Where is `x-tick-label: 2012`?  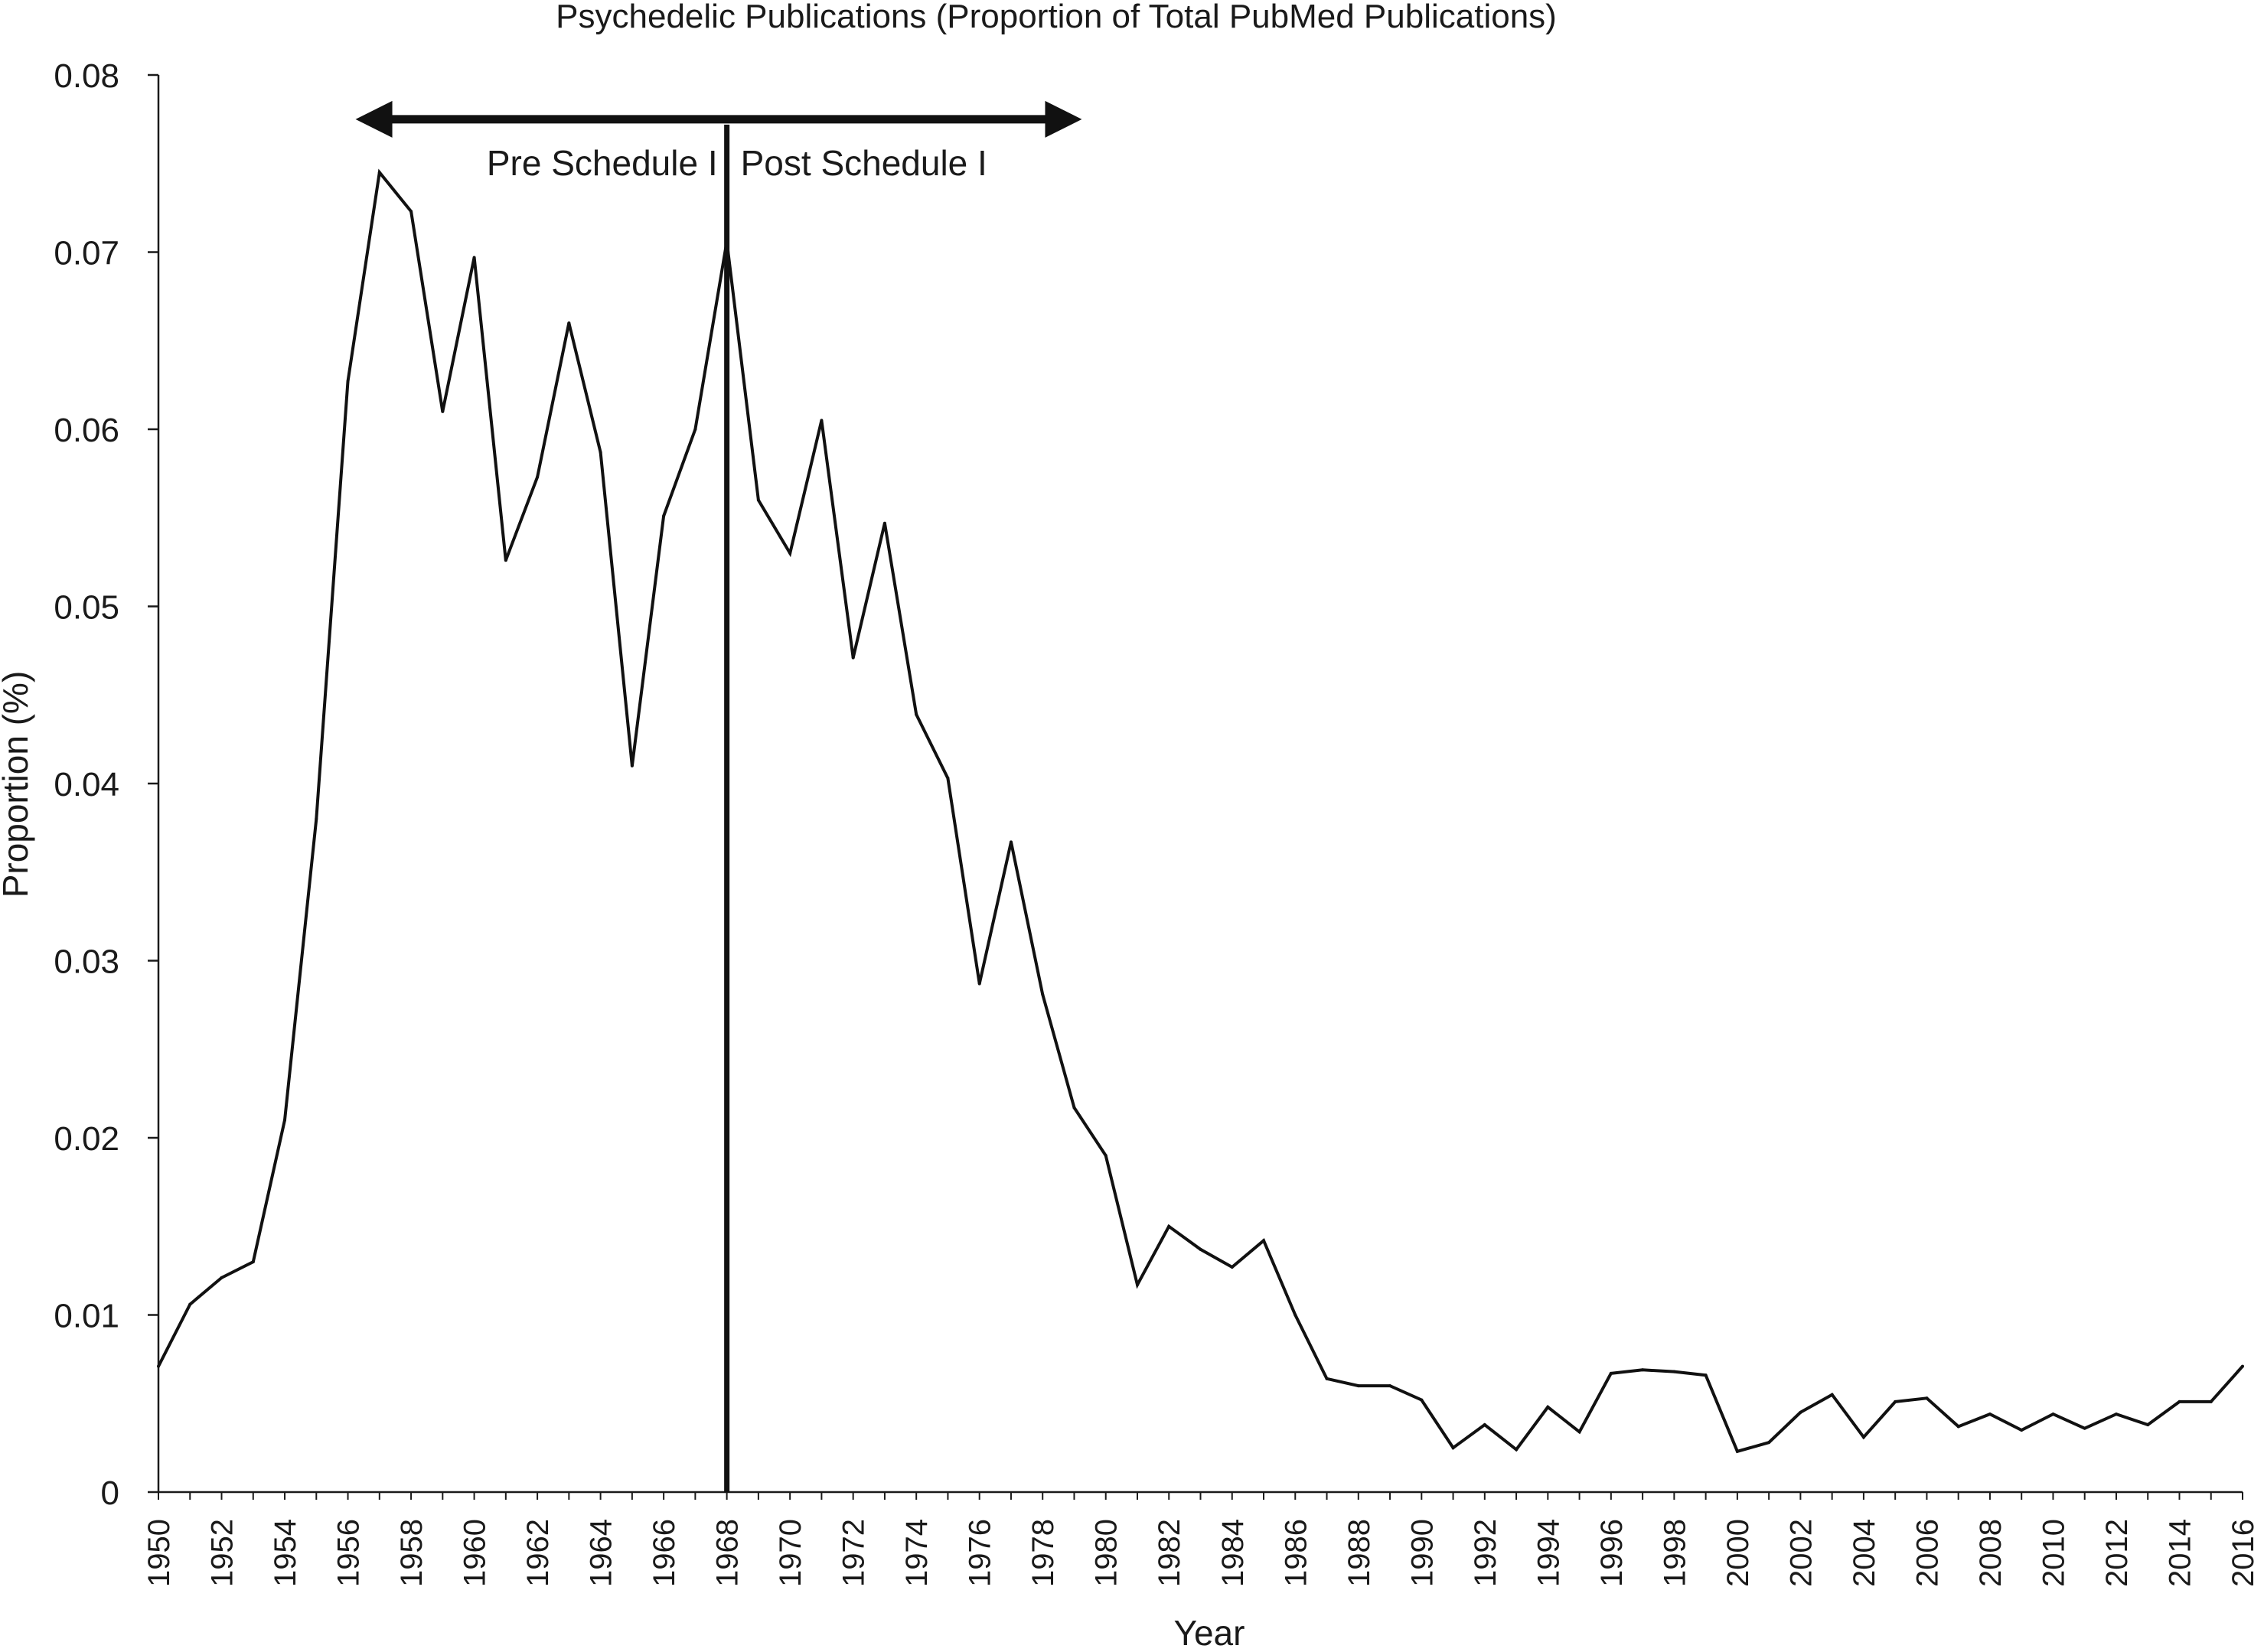
x-tick-label: 2012 is located at coordinates (2117, 1553).